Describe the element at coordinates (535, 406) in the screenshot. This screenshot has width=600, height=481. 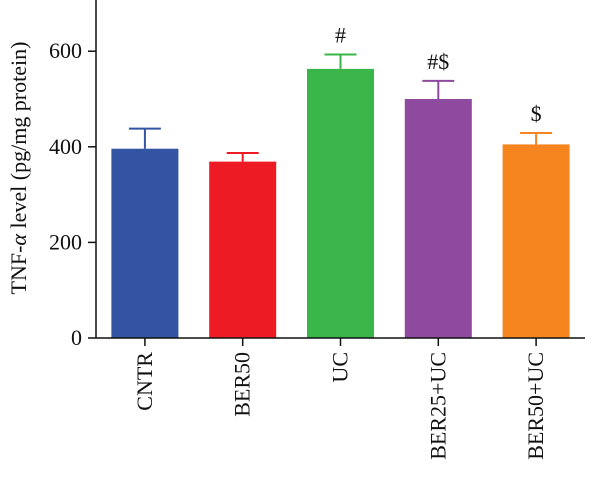
I see `x-tick-label: BER50+UC` at that location.